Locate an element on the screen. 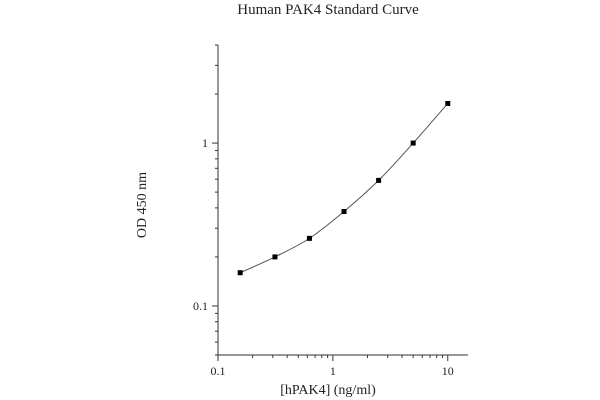 Image resolution: width=600 pixels, height=400 pixels. series-line is located at coordinates (344, 188).